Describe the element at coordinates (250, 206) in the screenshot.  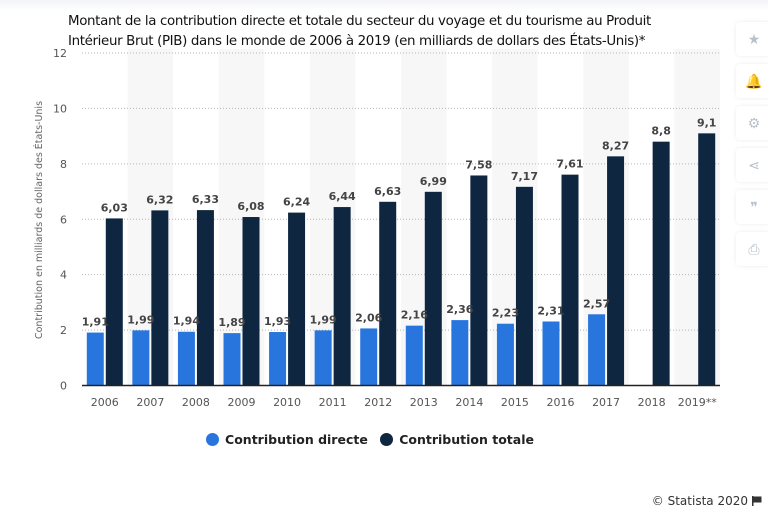
I see `data-label-totale: 6,08` at that location.